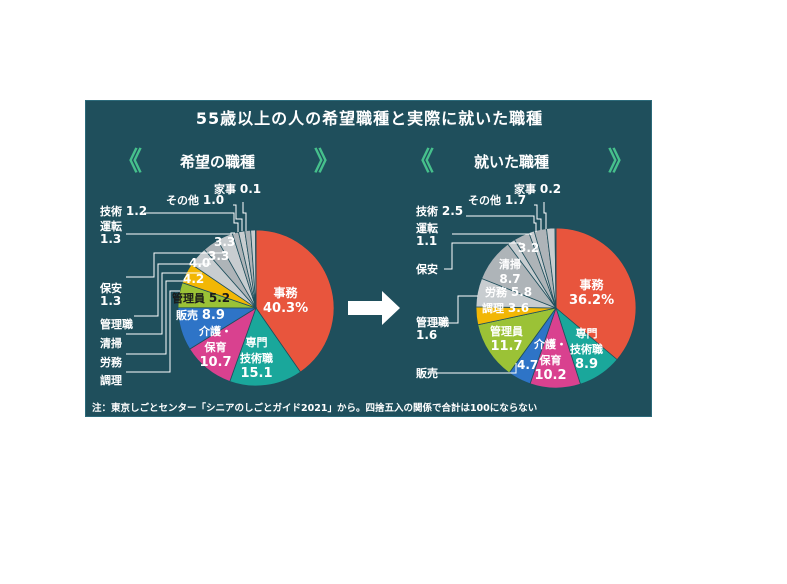  Describe the element at coordinates (180, 233) in the screenshot. I see `leader-unten-l` at that location.